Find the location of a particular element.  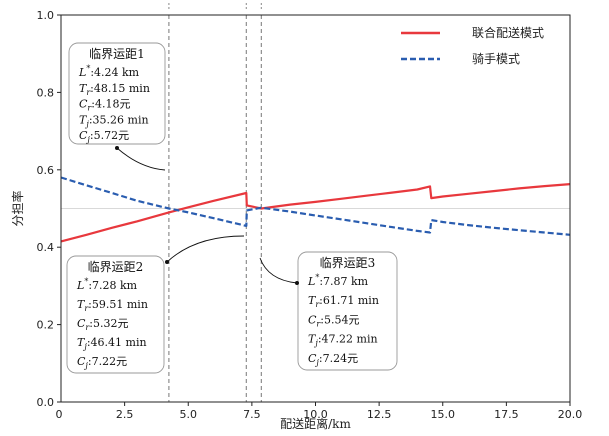

series-layer is located at coordinates (315, 209).